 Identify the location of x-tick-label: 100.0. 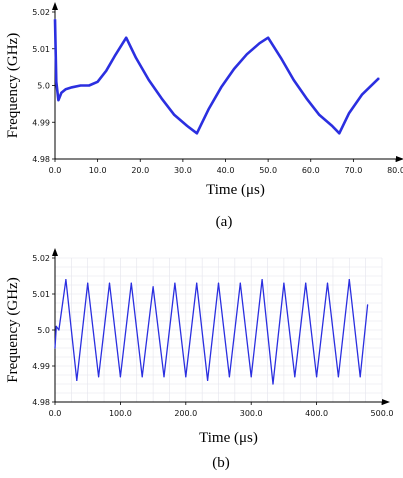
(120, 413).